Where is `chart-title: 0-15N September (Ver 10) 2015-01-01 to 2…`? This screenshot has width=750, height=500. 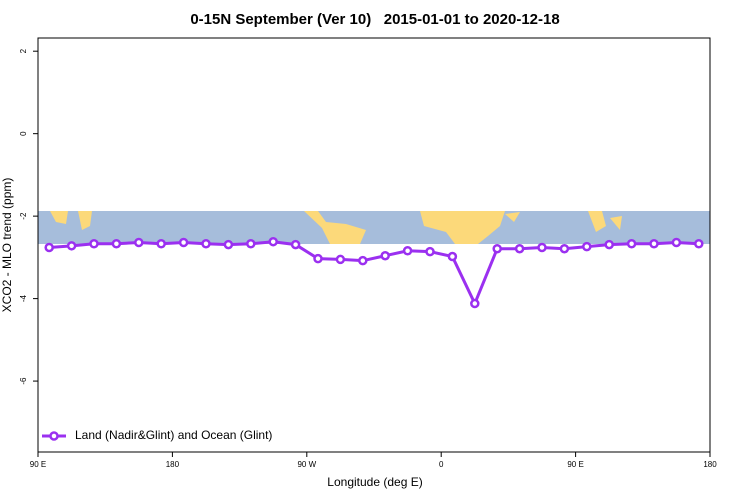
chart-title: 0-15N September (Ver 10) 2015-01-01 to 2… is located at coordinates (374, 19).